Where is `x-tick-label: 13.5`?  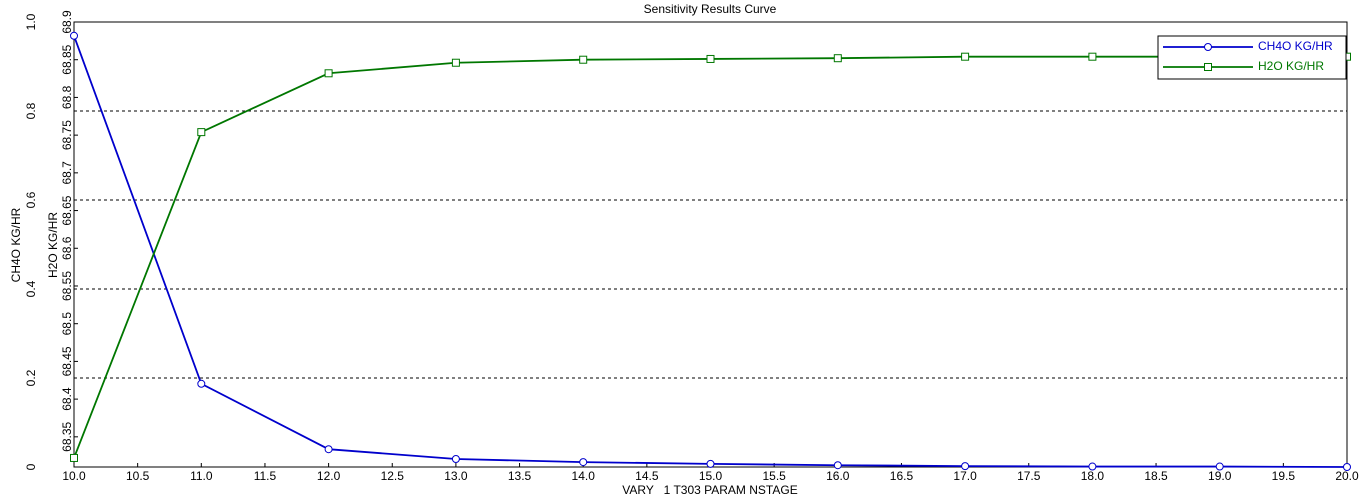 x-tick-label: 13.5 is located at coordinates (520, 476).